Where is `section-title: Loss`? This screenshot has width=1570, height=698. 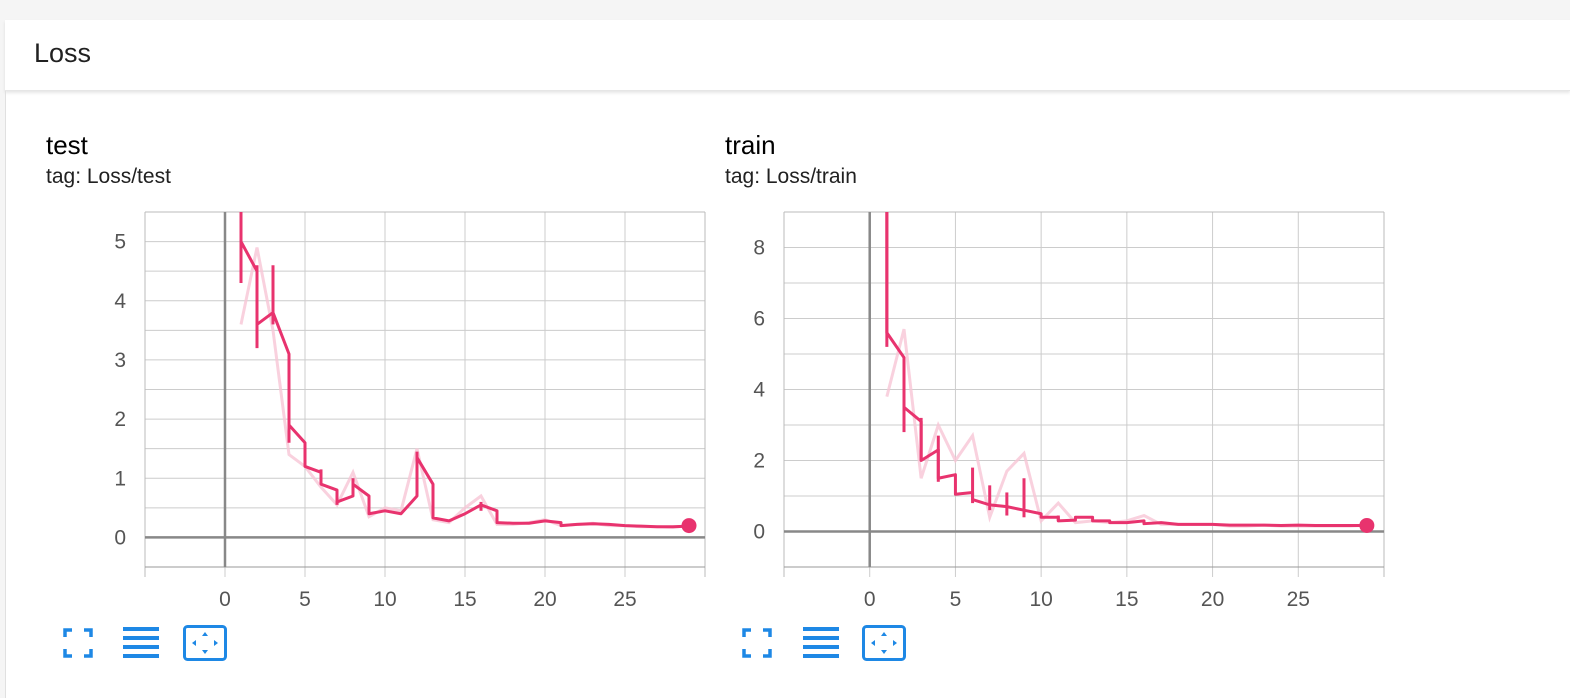
section-title: Loss is located at coordinates (63, 53).